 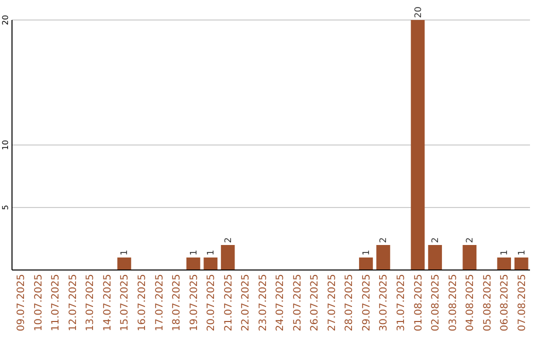 What do you see at coordinates (315, 303) in the screenshot?
I see `x-tick-label: 26.07.2025` at bounding box center [315, 303].